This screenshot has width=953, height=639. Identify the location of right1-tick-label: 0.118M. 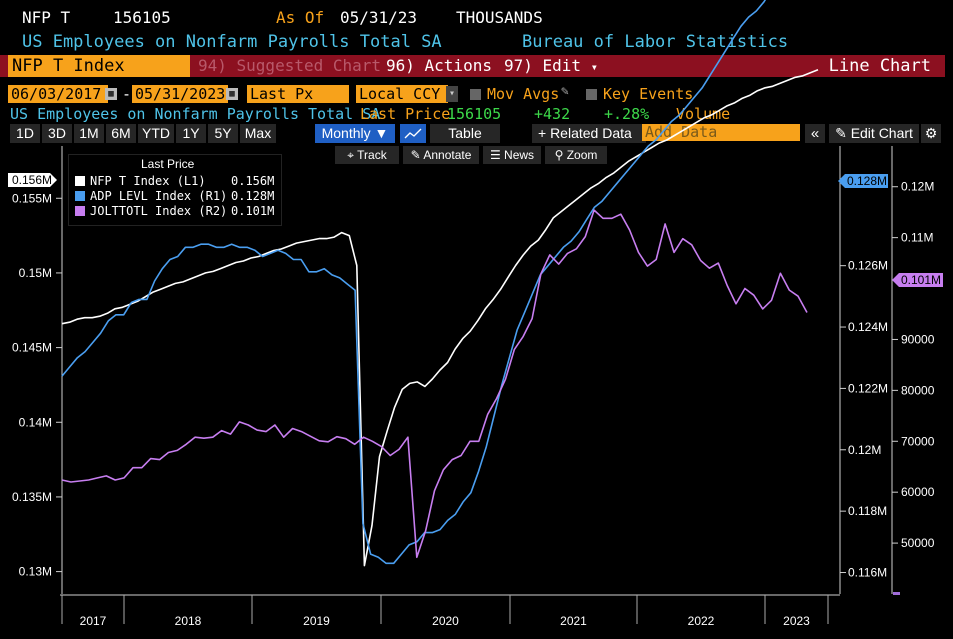
(867, 511).